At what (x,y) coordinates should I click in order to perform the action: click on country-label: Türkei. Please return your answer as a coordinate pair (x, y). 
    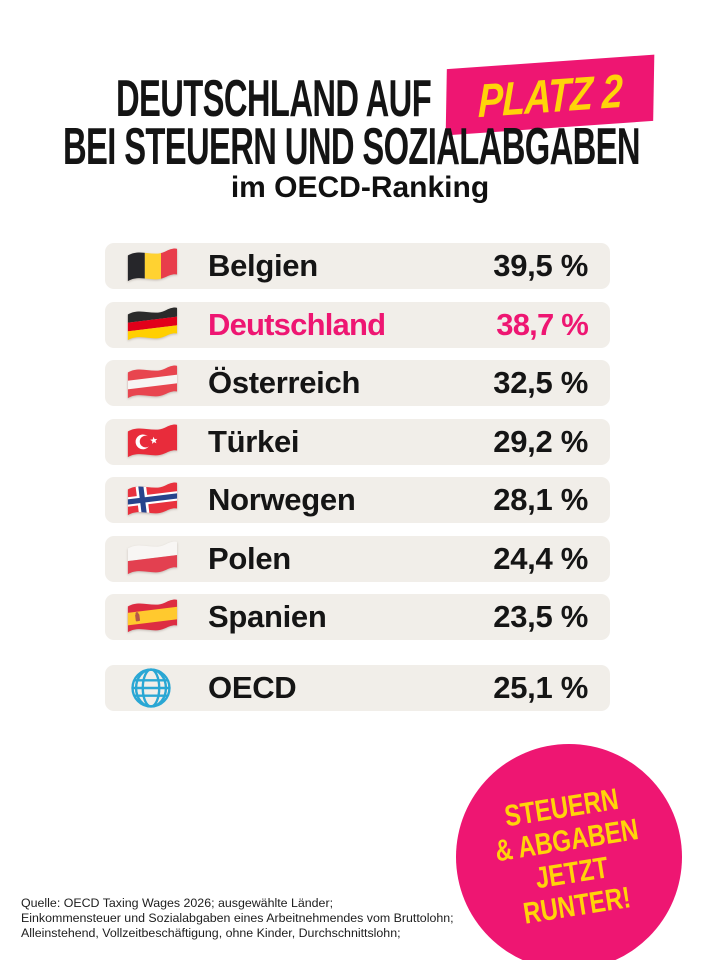
    Looking at the image, I should click on (254, 441).